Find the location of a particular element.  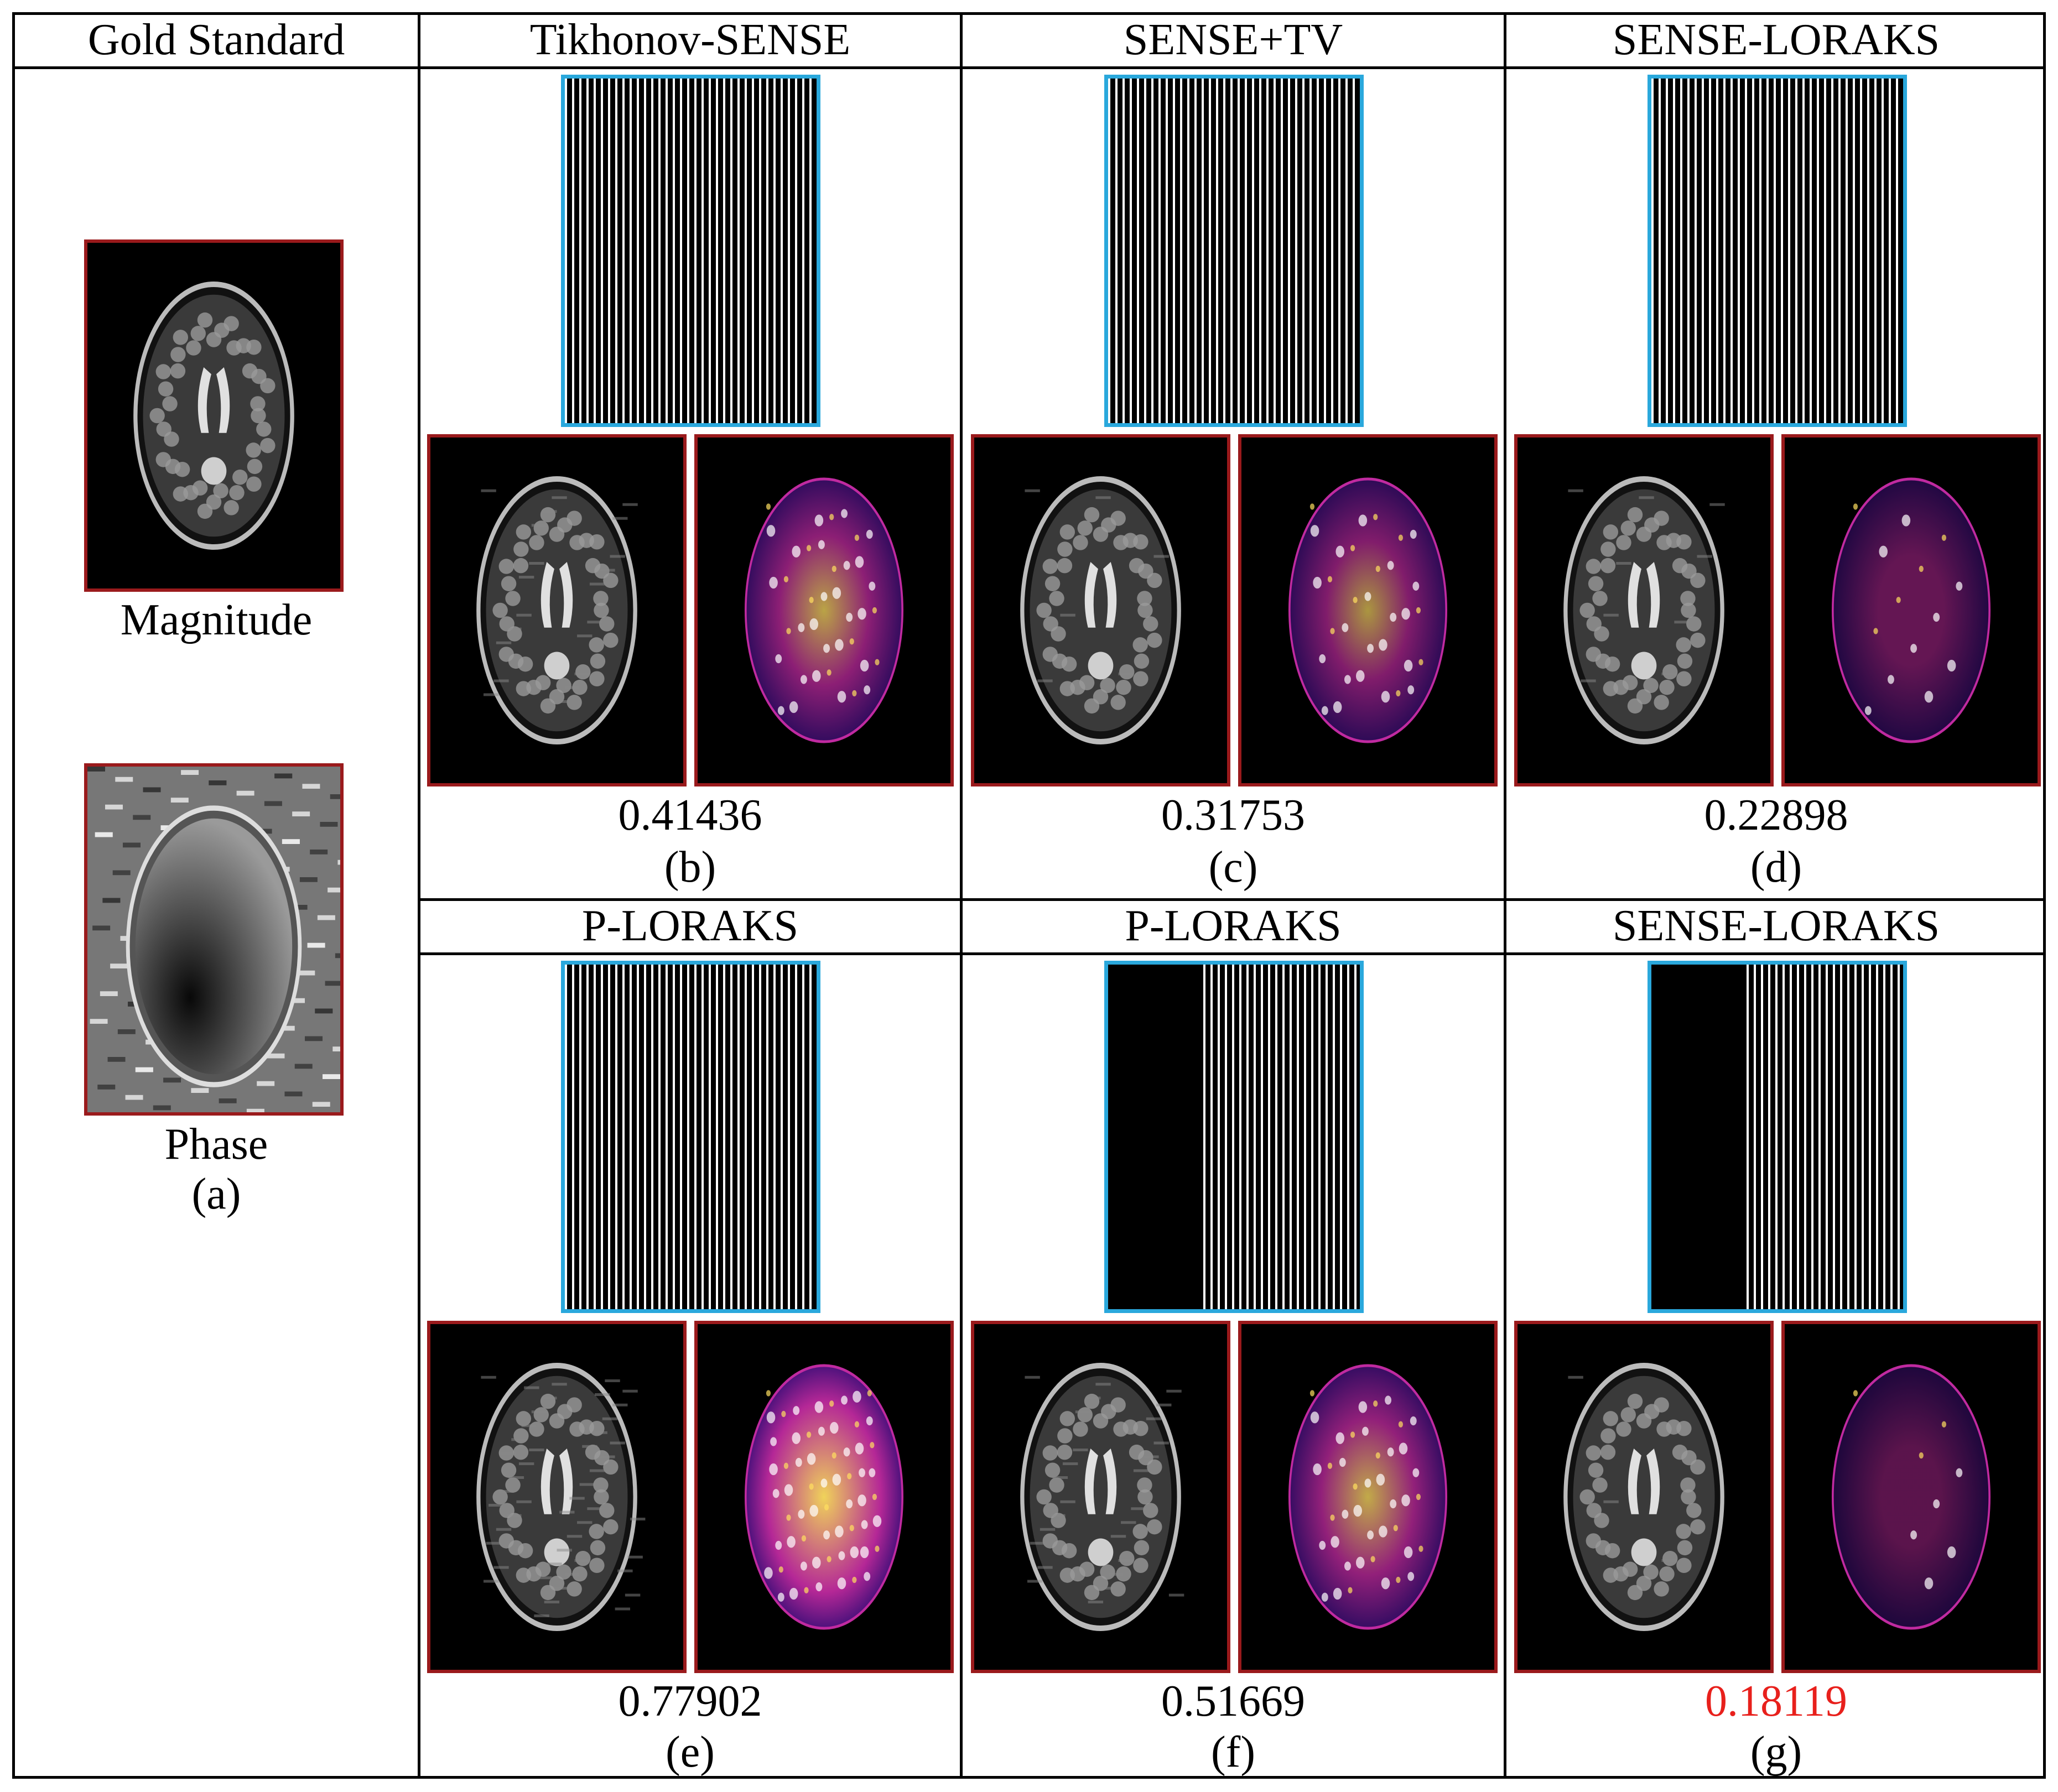

panel-letter-a: (a) is located at coordinates (216, 1194).